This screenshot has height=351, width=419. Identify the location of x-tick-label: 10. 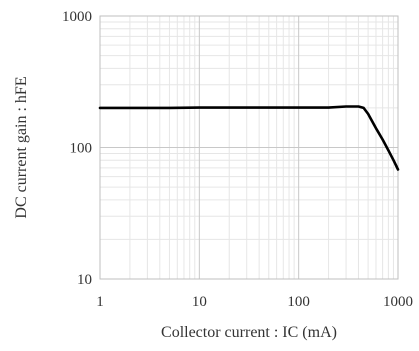
(199, 302).